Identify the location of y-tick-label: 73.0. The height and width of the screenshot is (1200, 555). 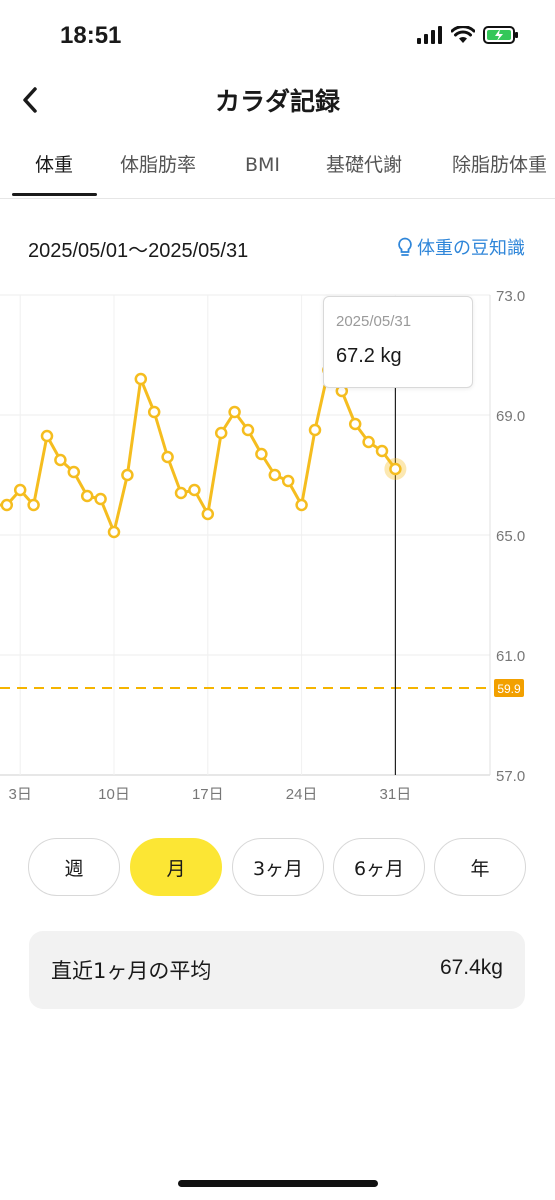
(510, 296).